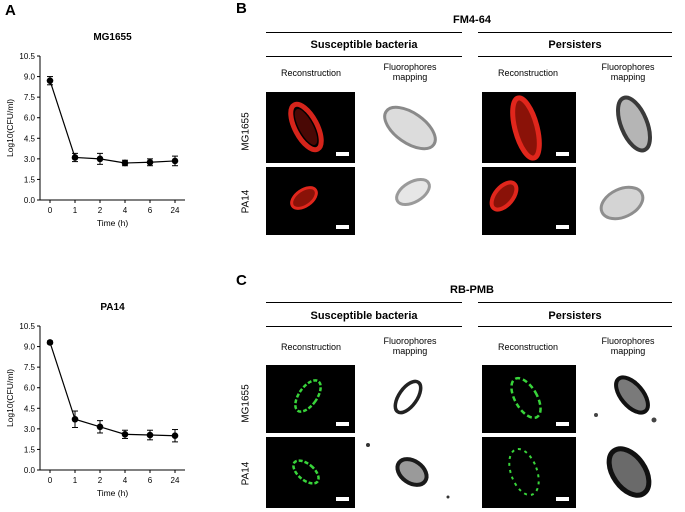 The height and width of the screenshot is (512, 685). What do you see at coordinates (310, 201) in the screenshot?
I see `b-image-susceptible-pa14-recon` at bounding box center [310, 201].